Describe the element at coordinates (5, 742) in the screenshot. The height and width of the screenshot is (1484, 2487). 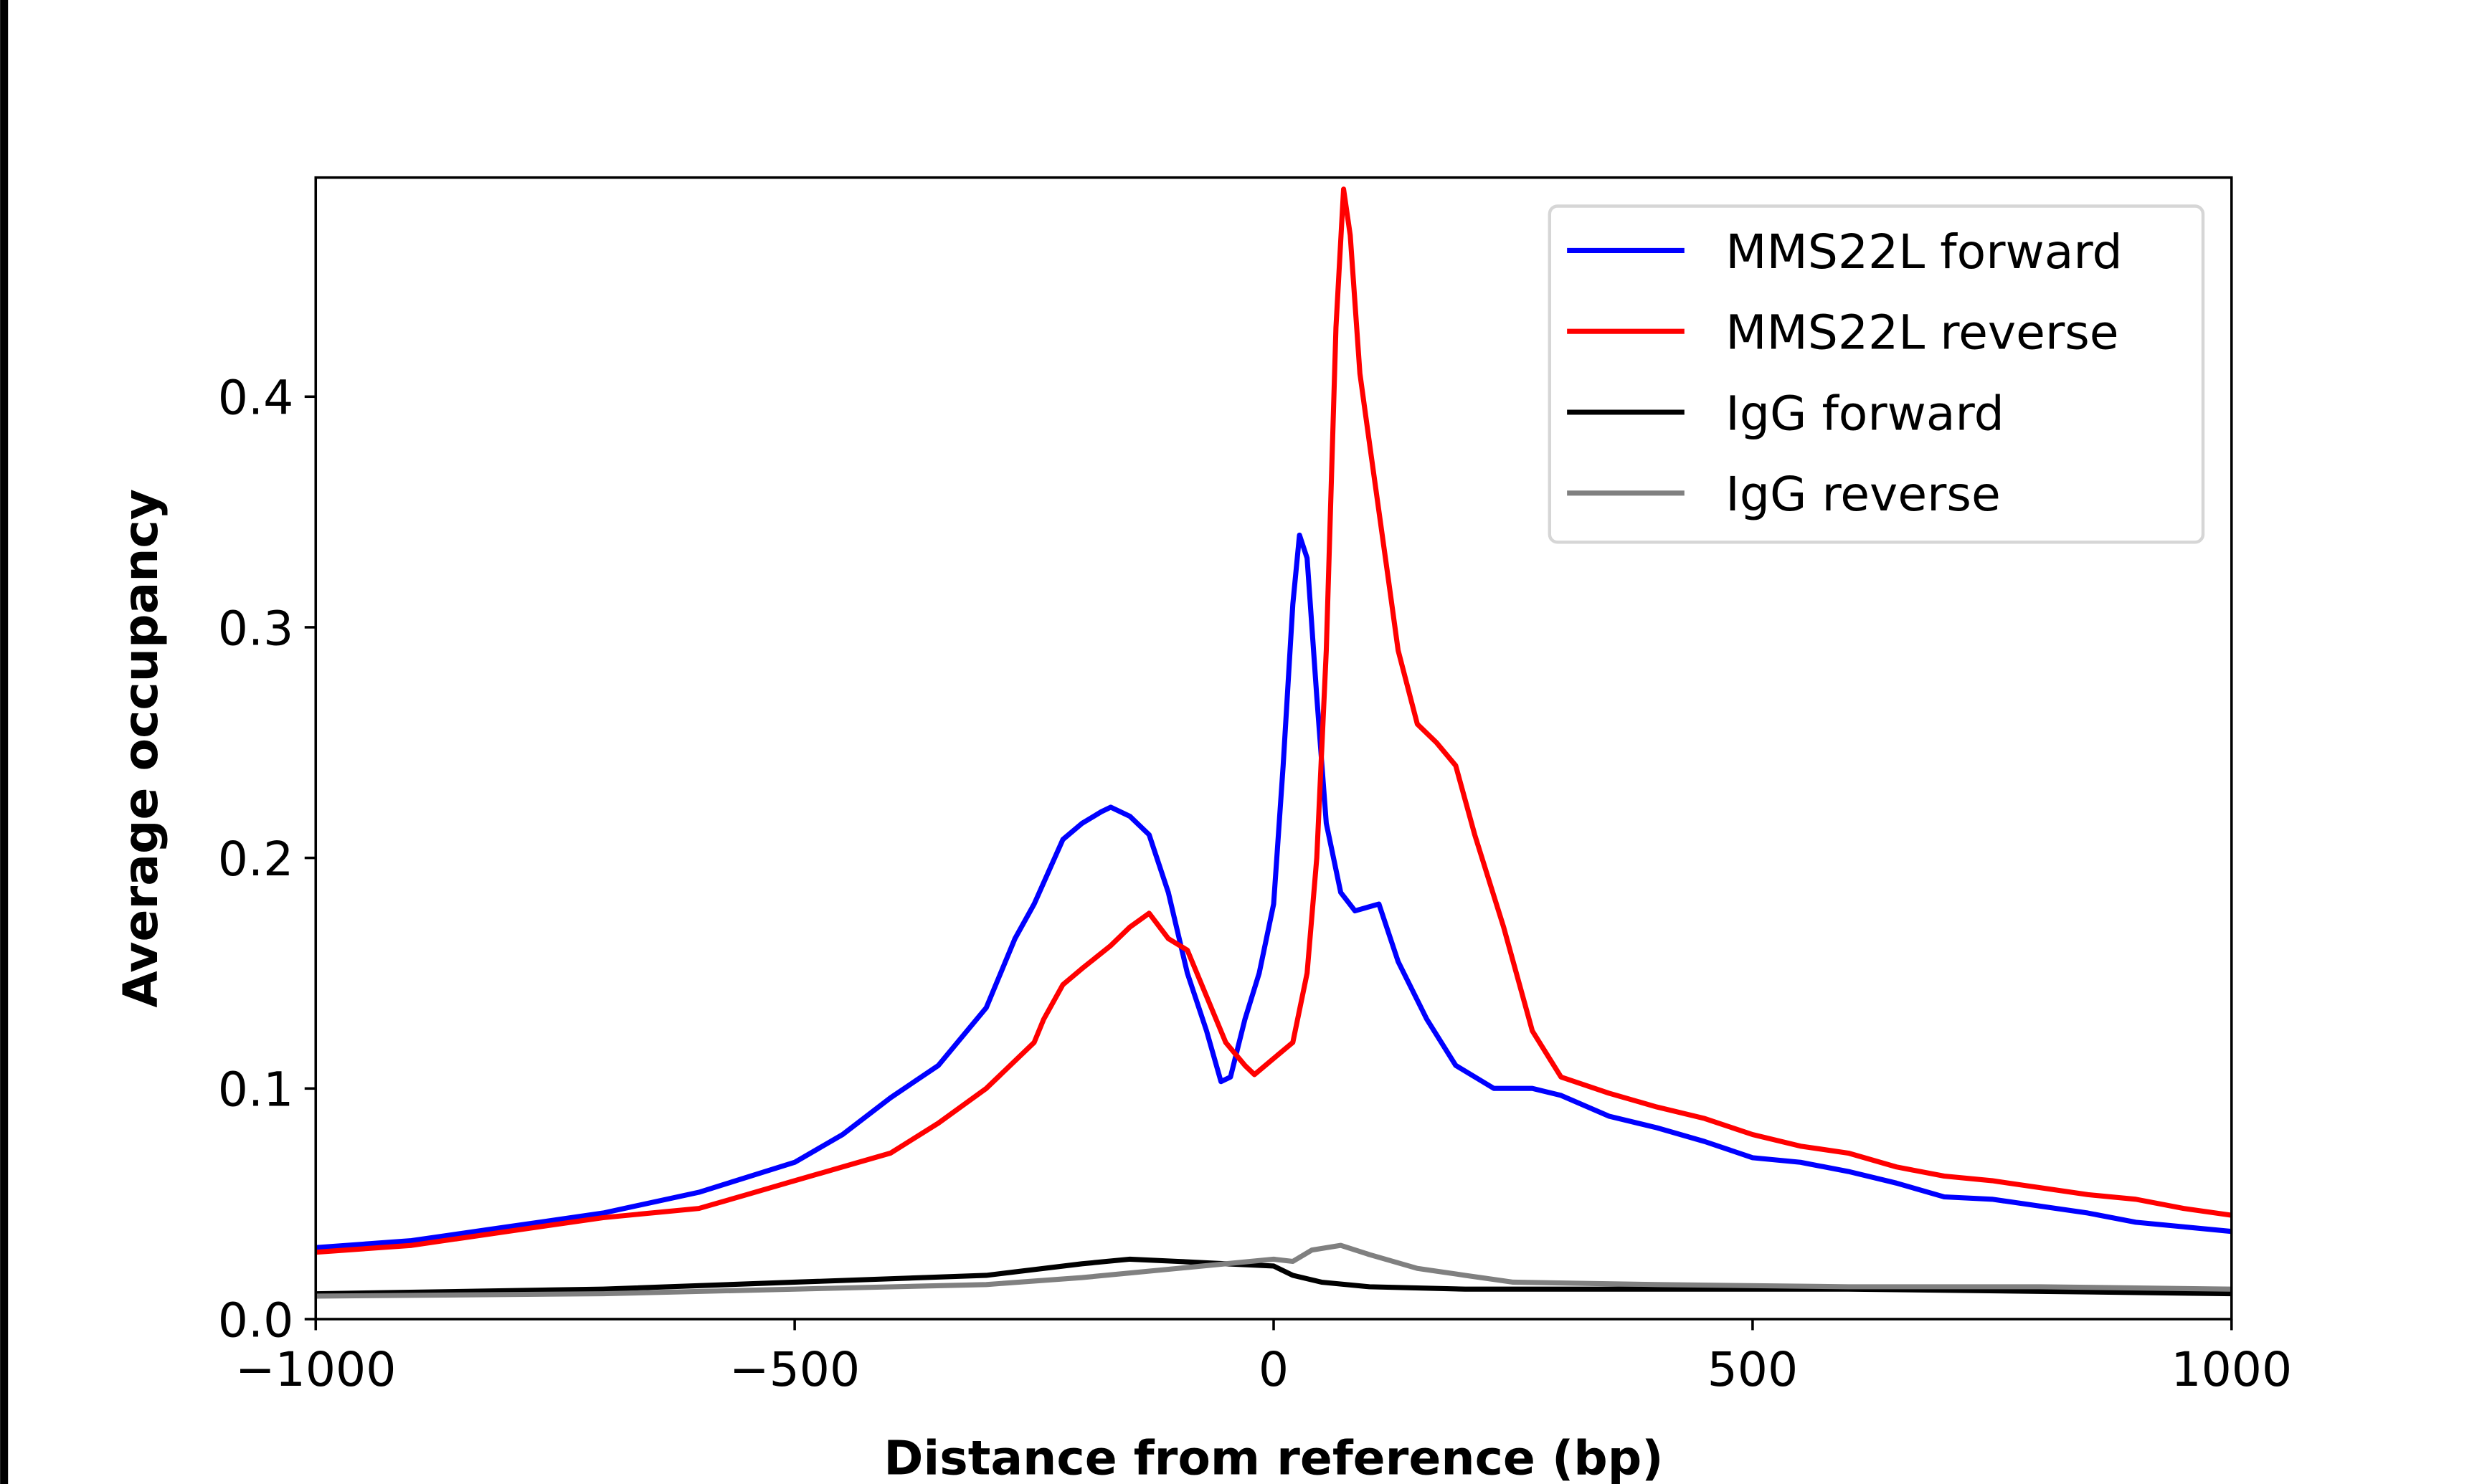
I see `left-edge-bar` at that location.